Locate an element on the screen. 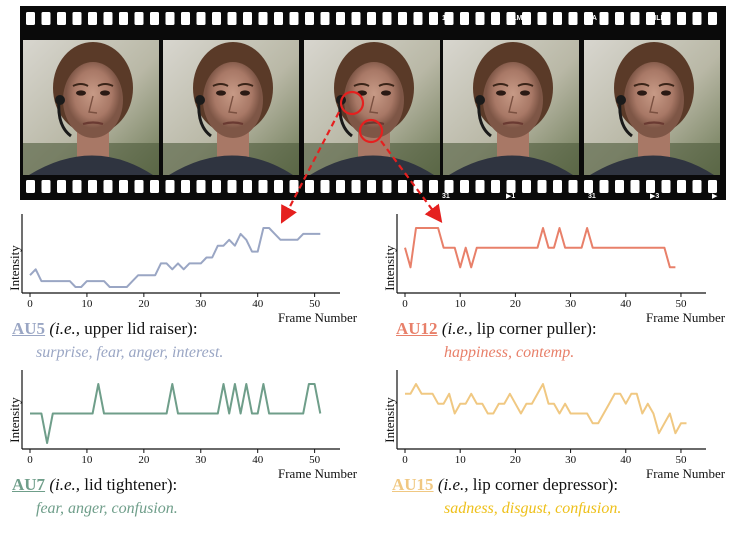  film-label-bottom-5: ▶ is located at coordinates (715, 196).